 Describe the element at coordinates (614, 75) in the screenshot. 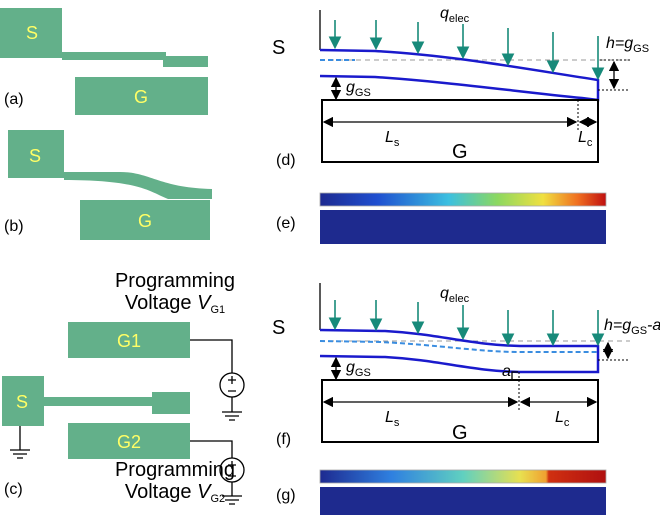

I see `panel-d-path` at that location.